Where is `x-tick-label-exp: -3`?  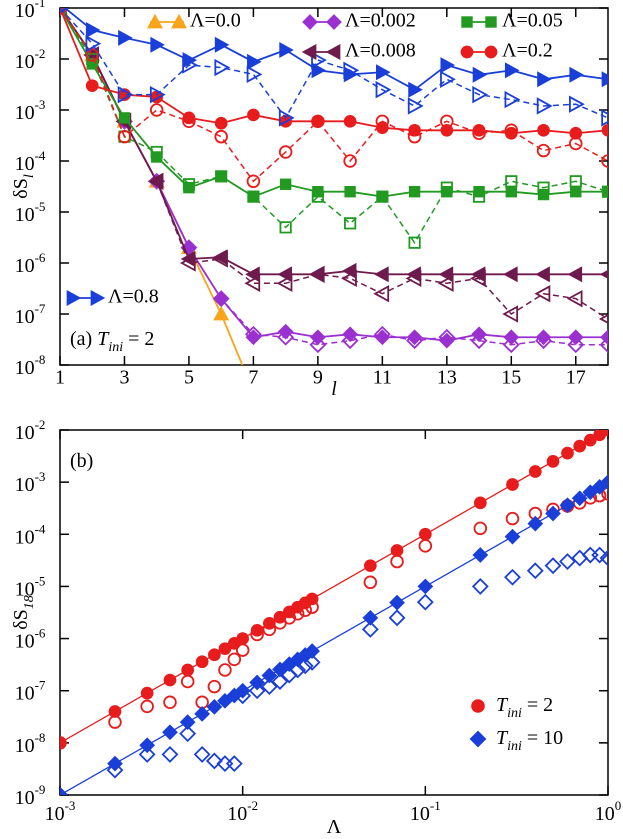 x-tick-label-exp: -3 is located at coordinates (70, 805).